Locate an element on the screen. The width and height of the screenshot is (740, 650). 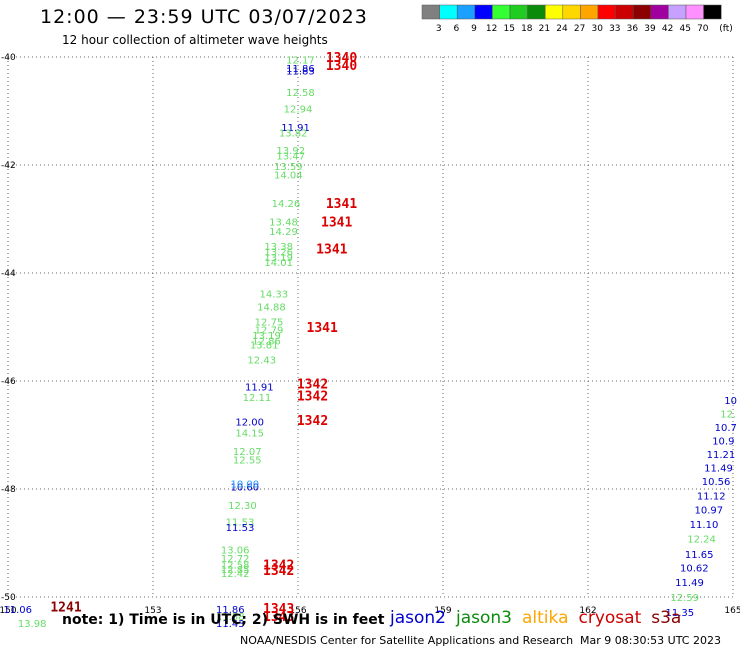
wave-height-label: 14.15 is located at coordinates (249, 433).